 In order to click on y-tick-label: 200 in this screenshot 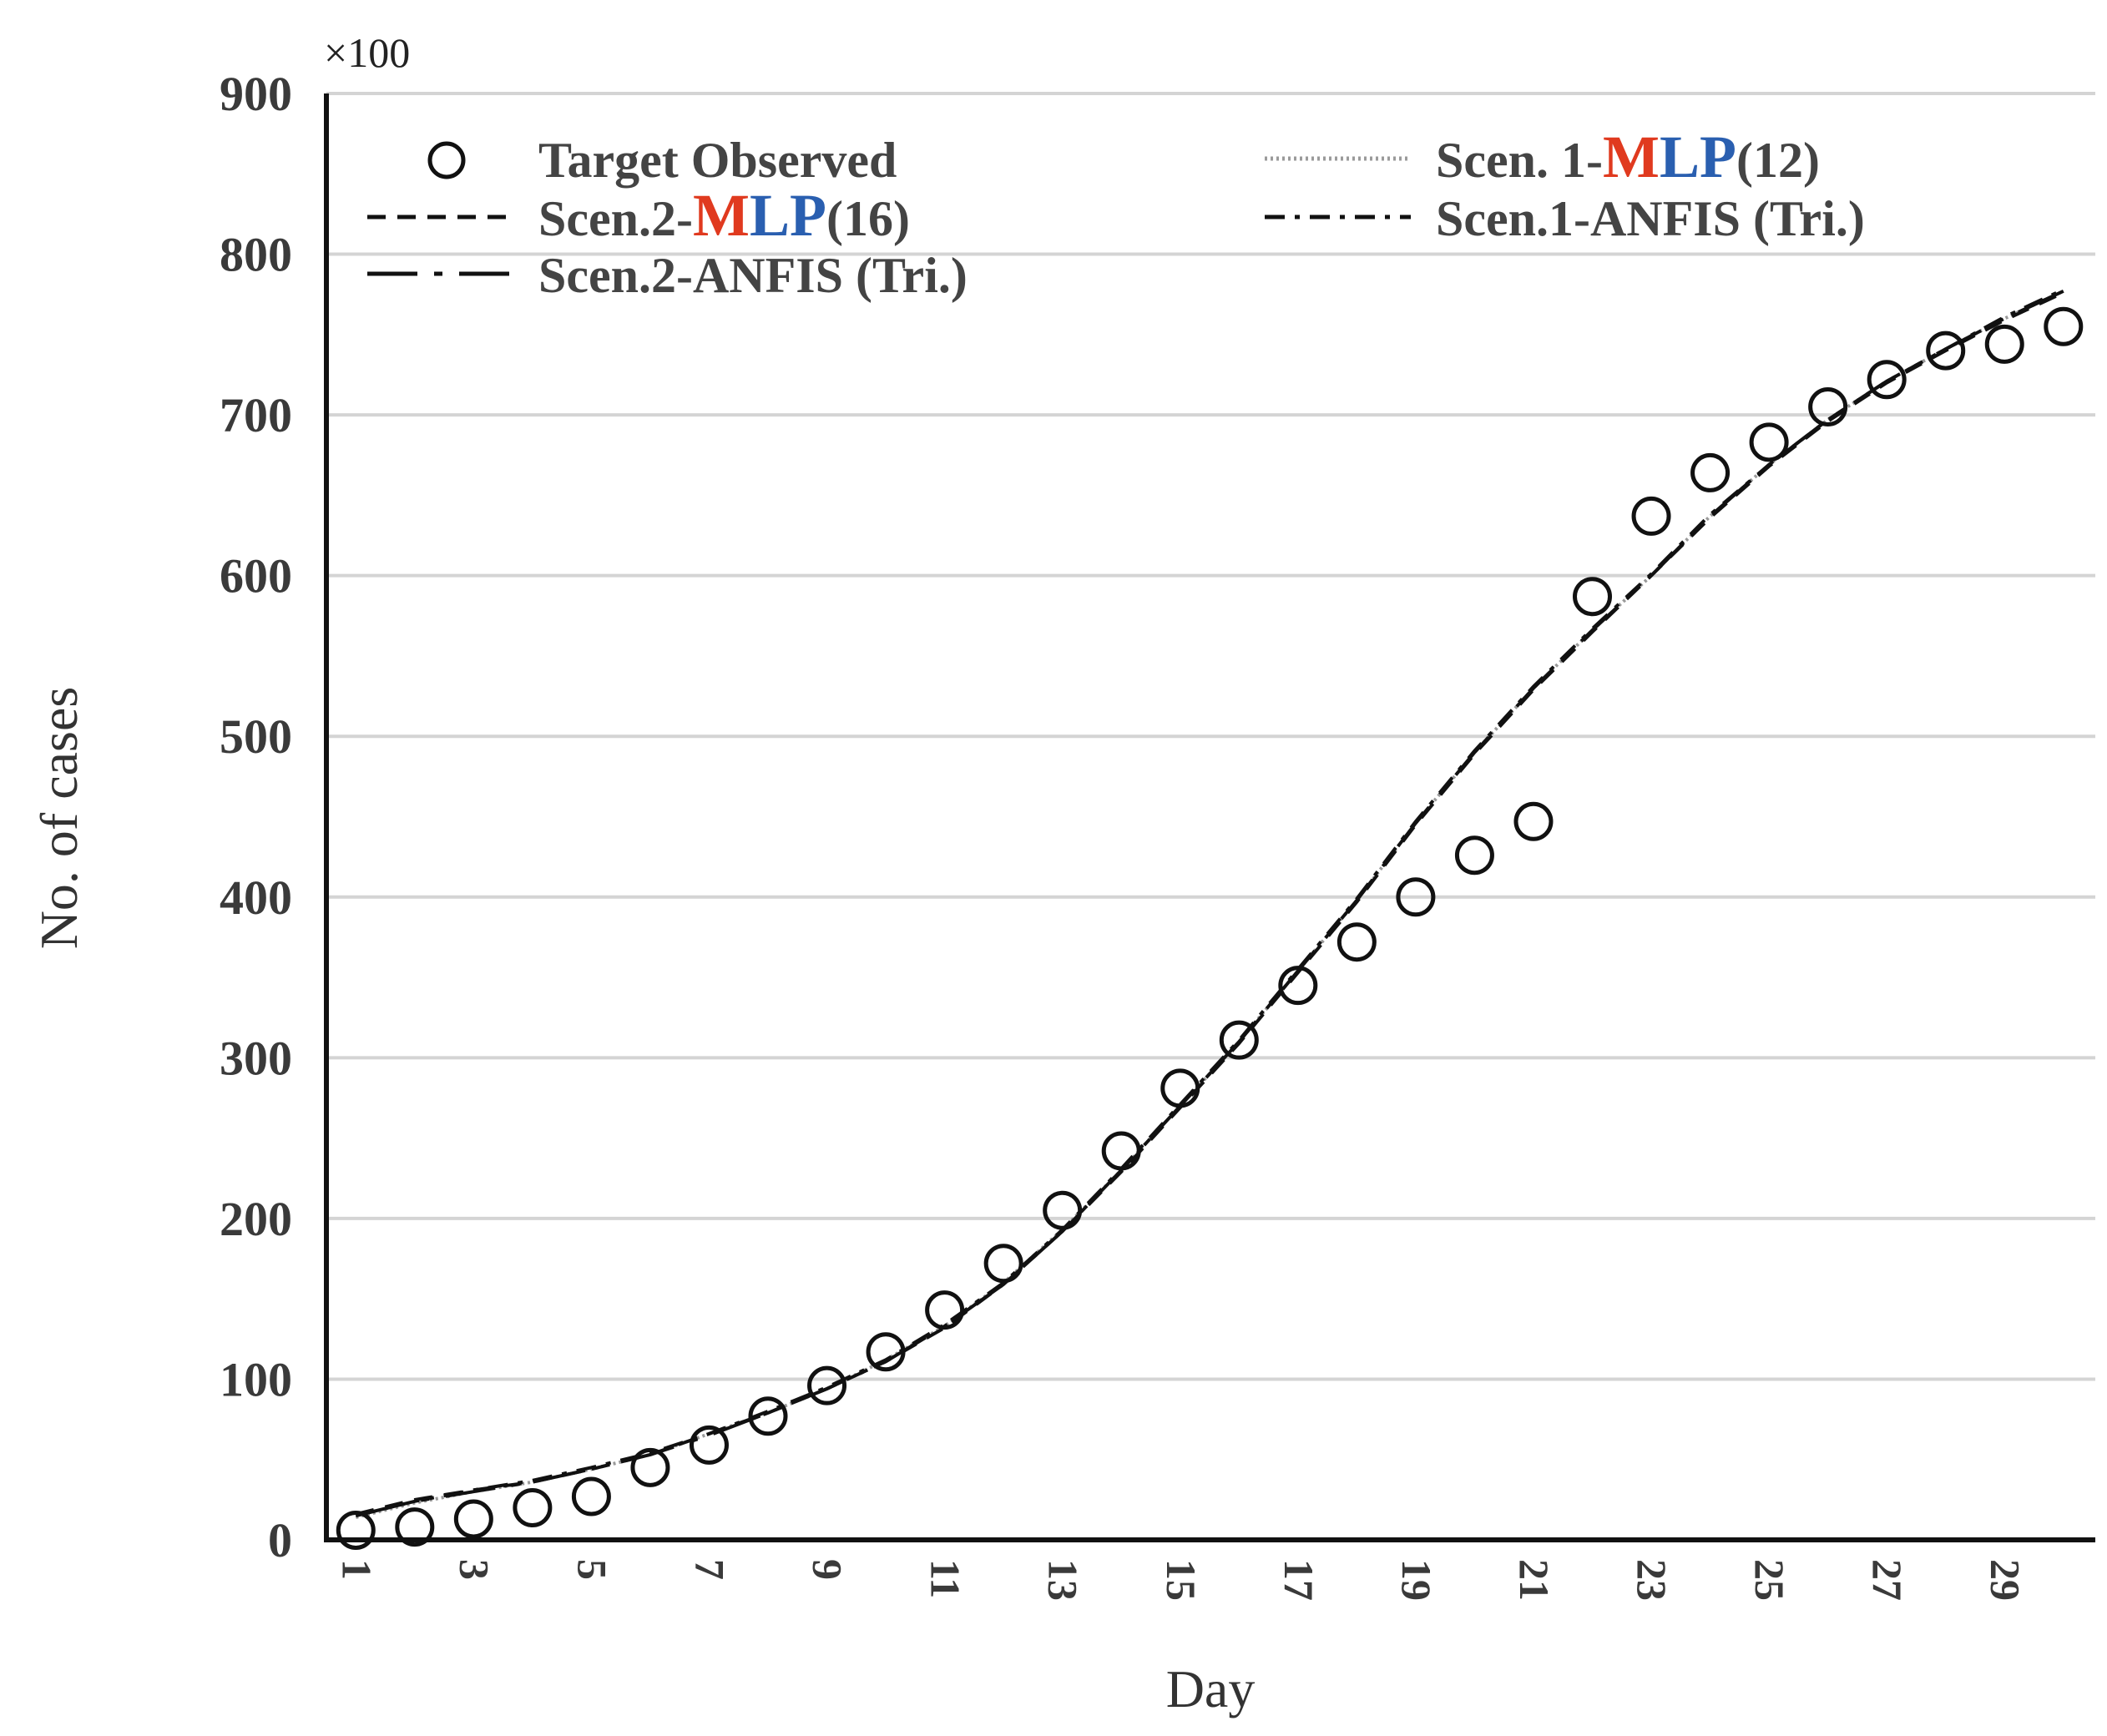, I will do `click(256, 1219)`.